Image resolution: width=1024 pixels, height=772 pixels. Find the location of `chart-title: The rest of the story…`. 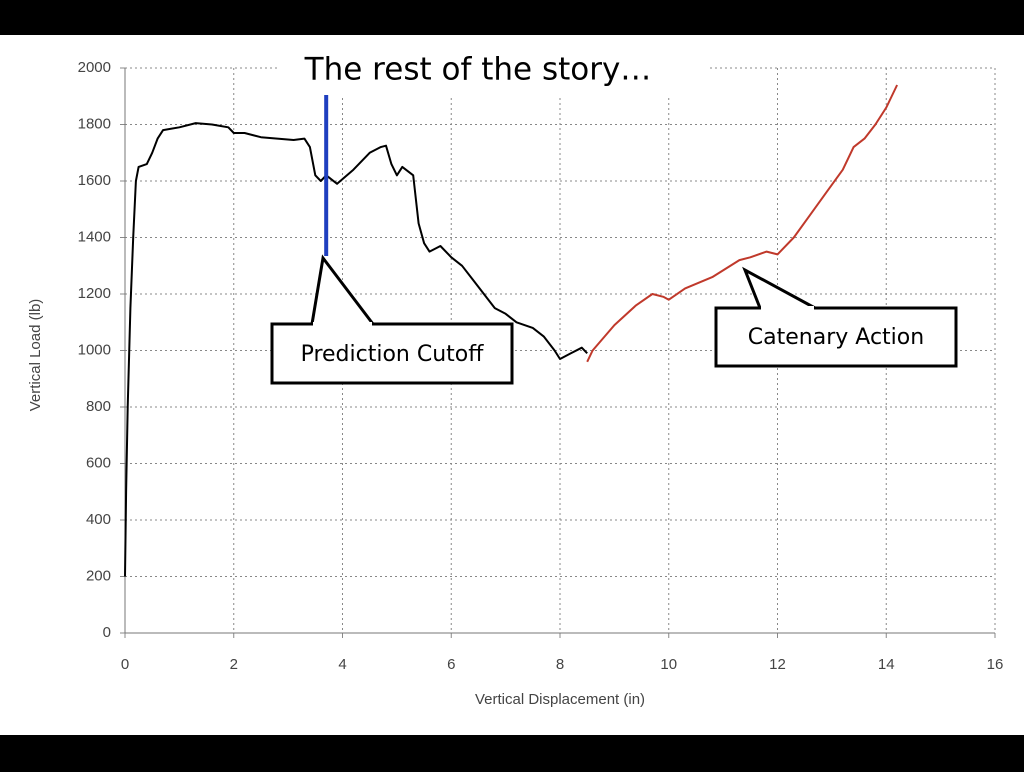

chart-title: The rest of the story… is located at coordinates (478, 70).